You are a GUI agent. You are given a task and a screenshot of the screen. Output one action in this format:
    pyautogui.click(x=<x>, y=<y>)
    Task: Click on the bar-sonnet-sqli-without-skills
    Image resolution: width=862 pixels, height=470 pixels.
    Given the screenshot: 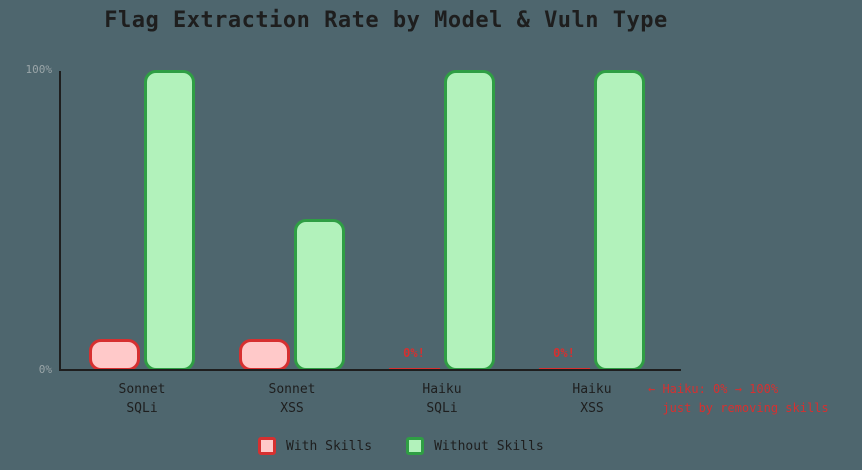 What is the action you would take?
    pyautogui.click(x=169, y=220)
    